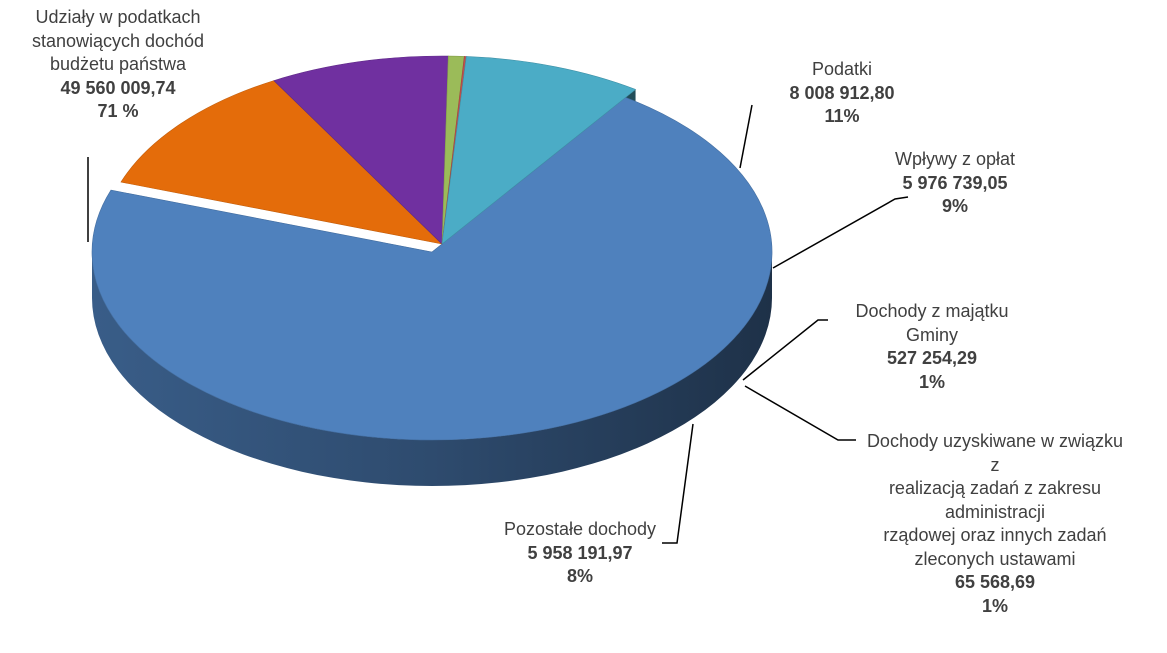 Image resolution: width=1167 pixels, height=653 pixels. What do you see at coordinates (118, 40) in the screenshot?
I see `slice-name-line: stanowiących dochód` at bounding box center [118, 40].